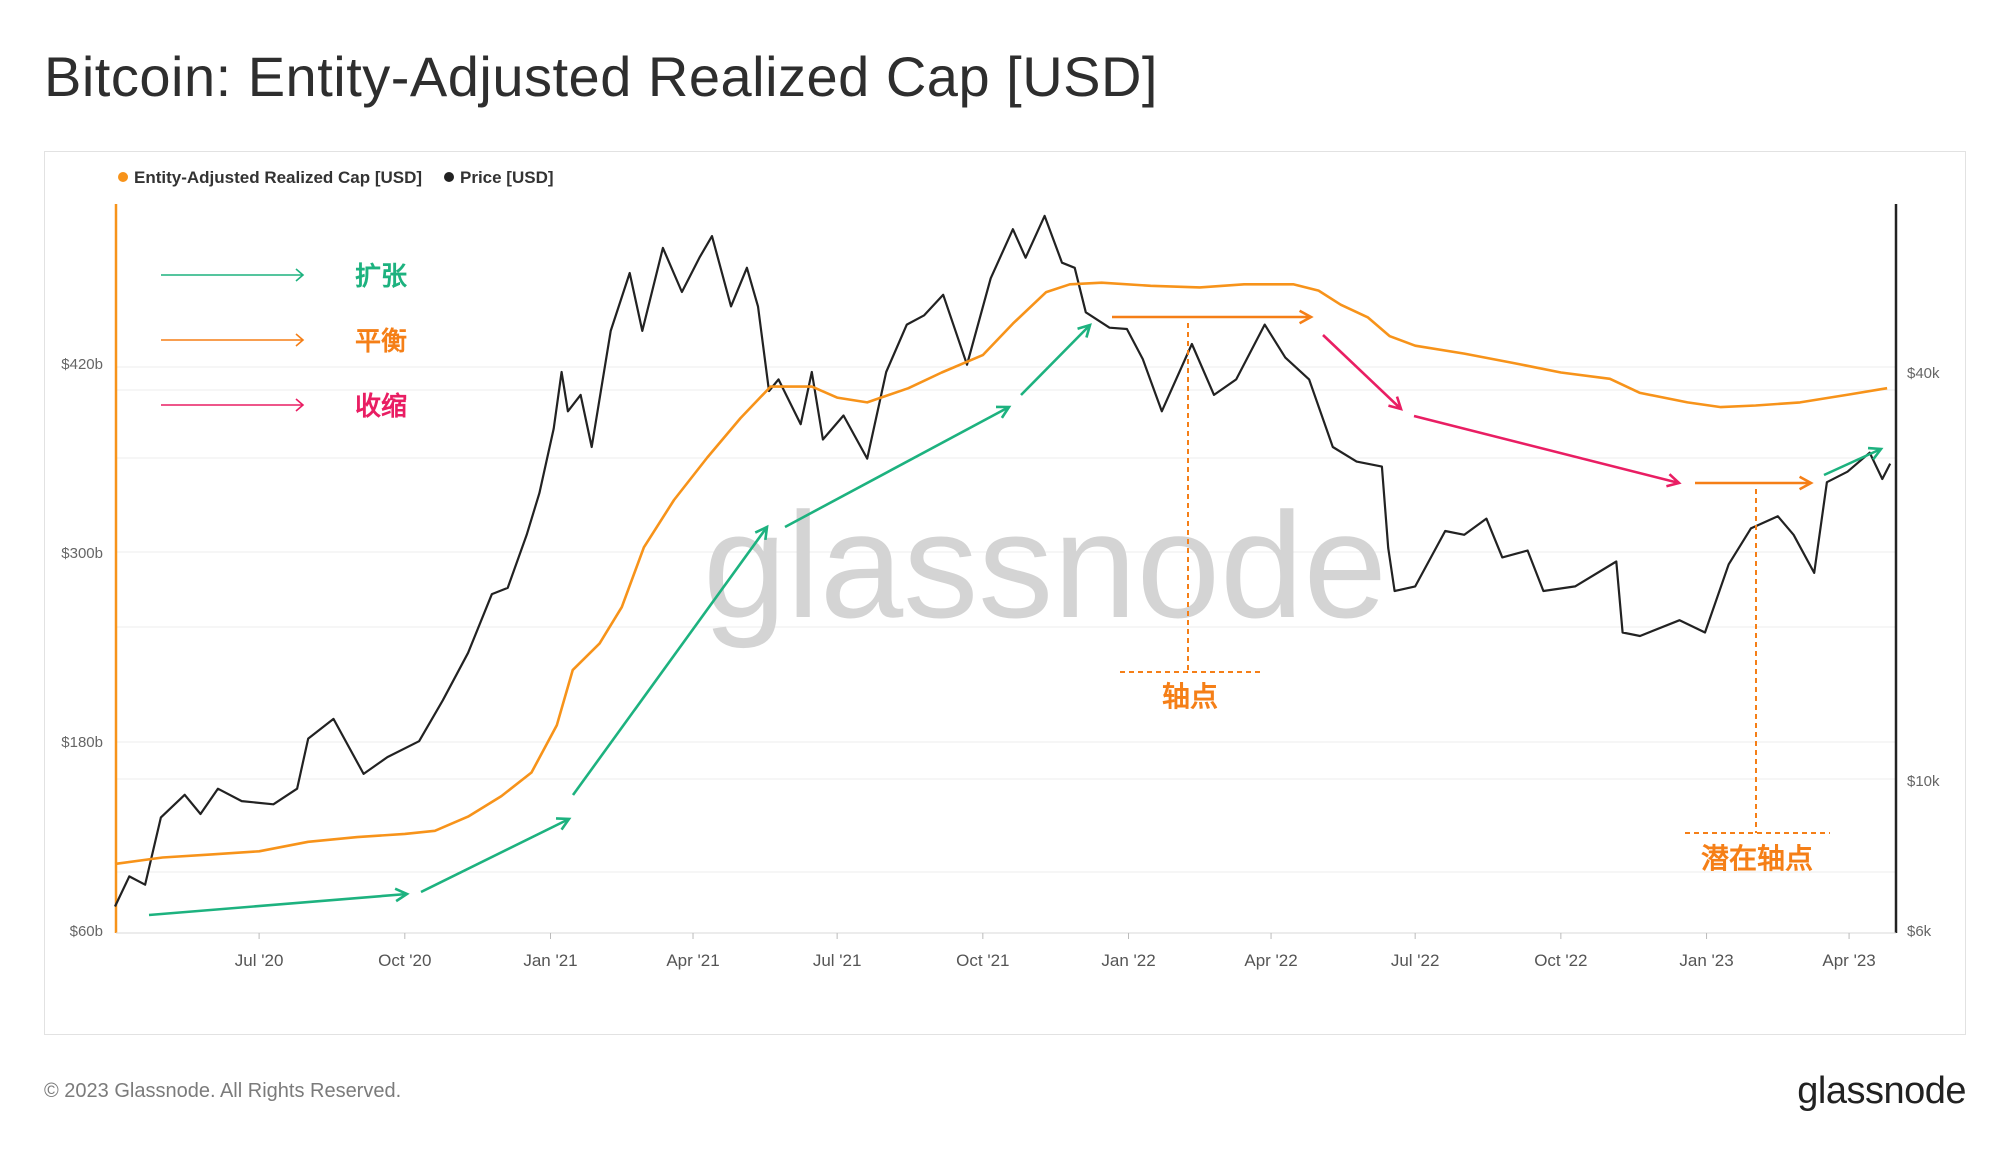 The image size is (2000, 1152). I want to click on x-tick-label: Oct '21, so click(982, 960).